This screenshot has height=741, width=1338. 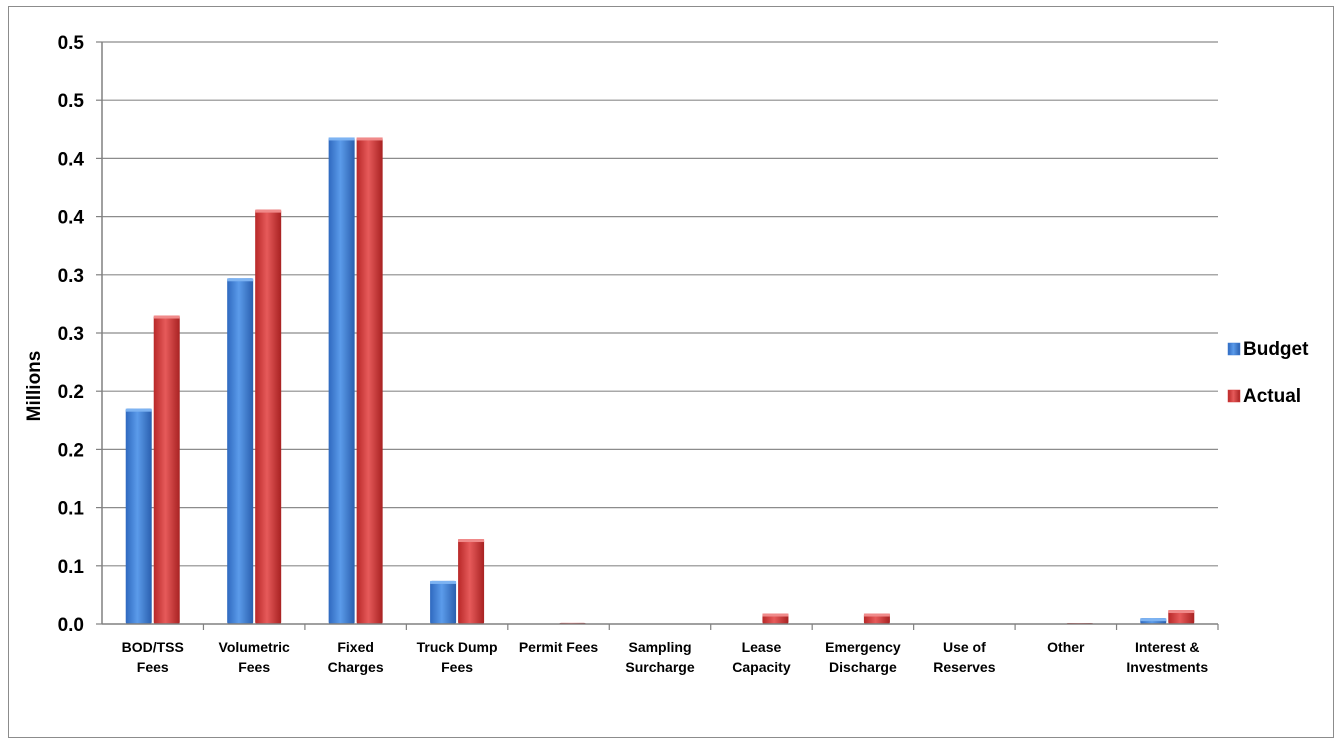 What do you see at coordinates (71, 625) in the screenshot?
I see `y-tick-label: 0.0` at bounding box center [71, 625].